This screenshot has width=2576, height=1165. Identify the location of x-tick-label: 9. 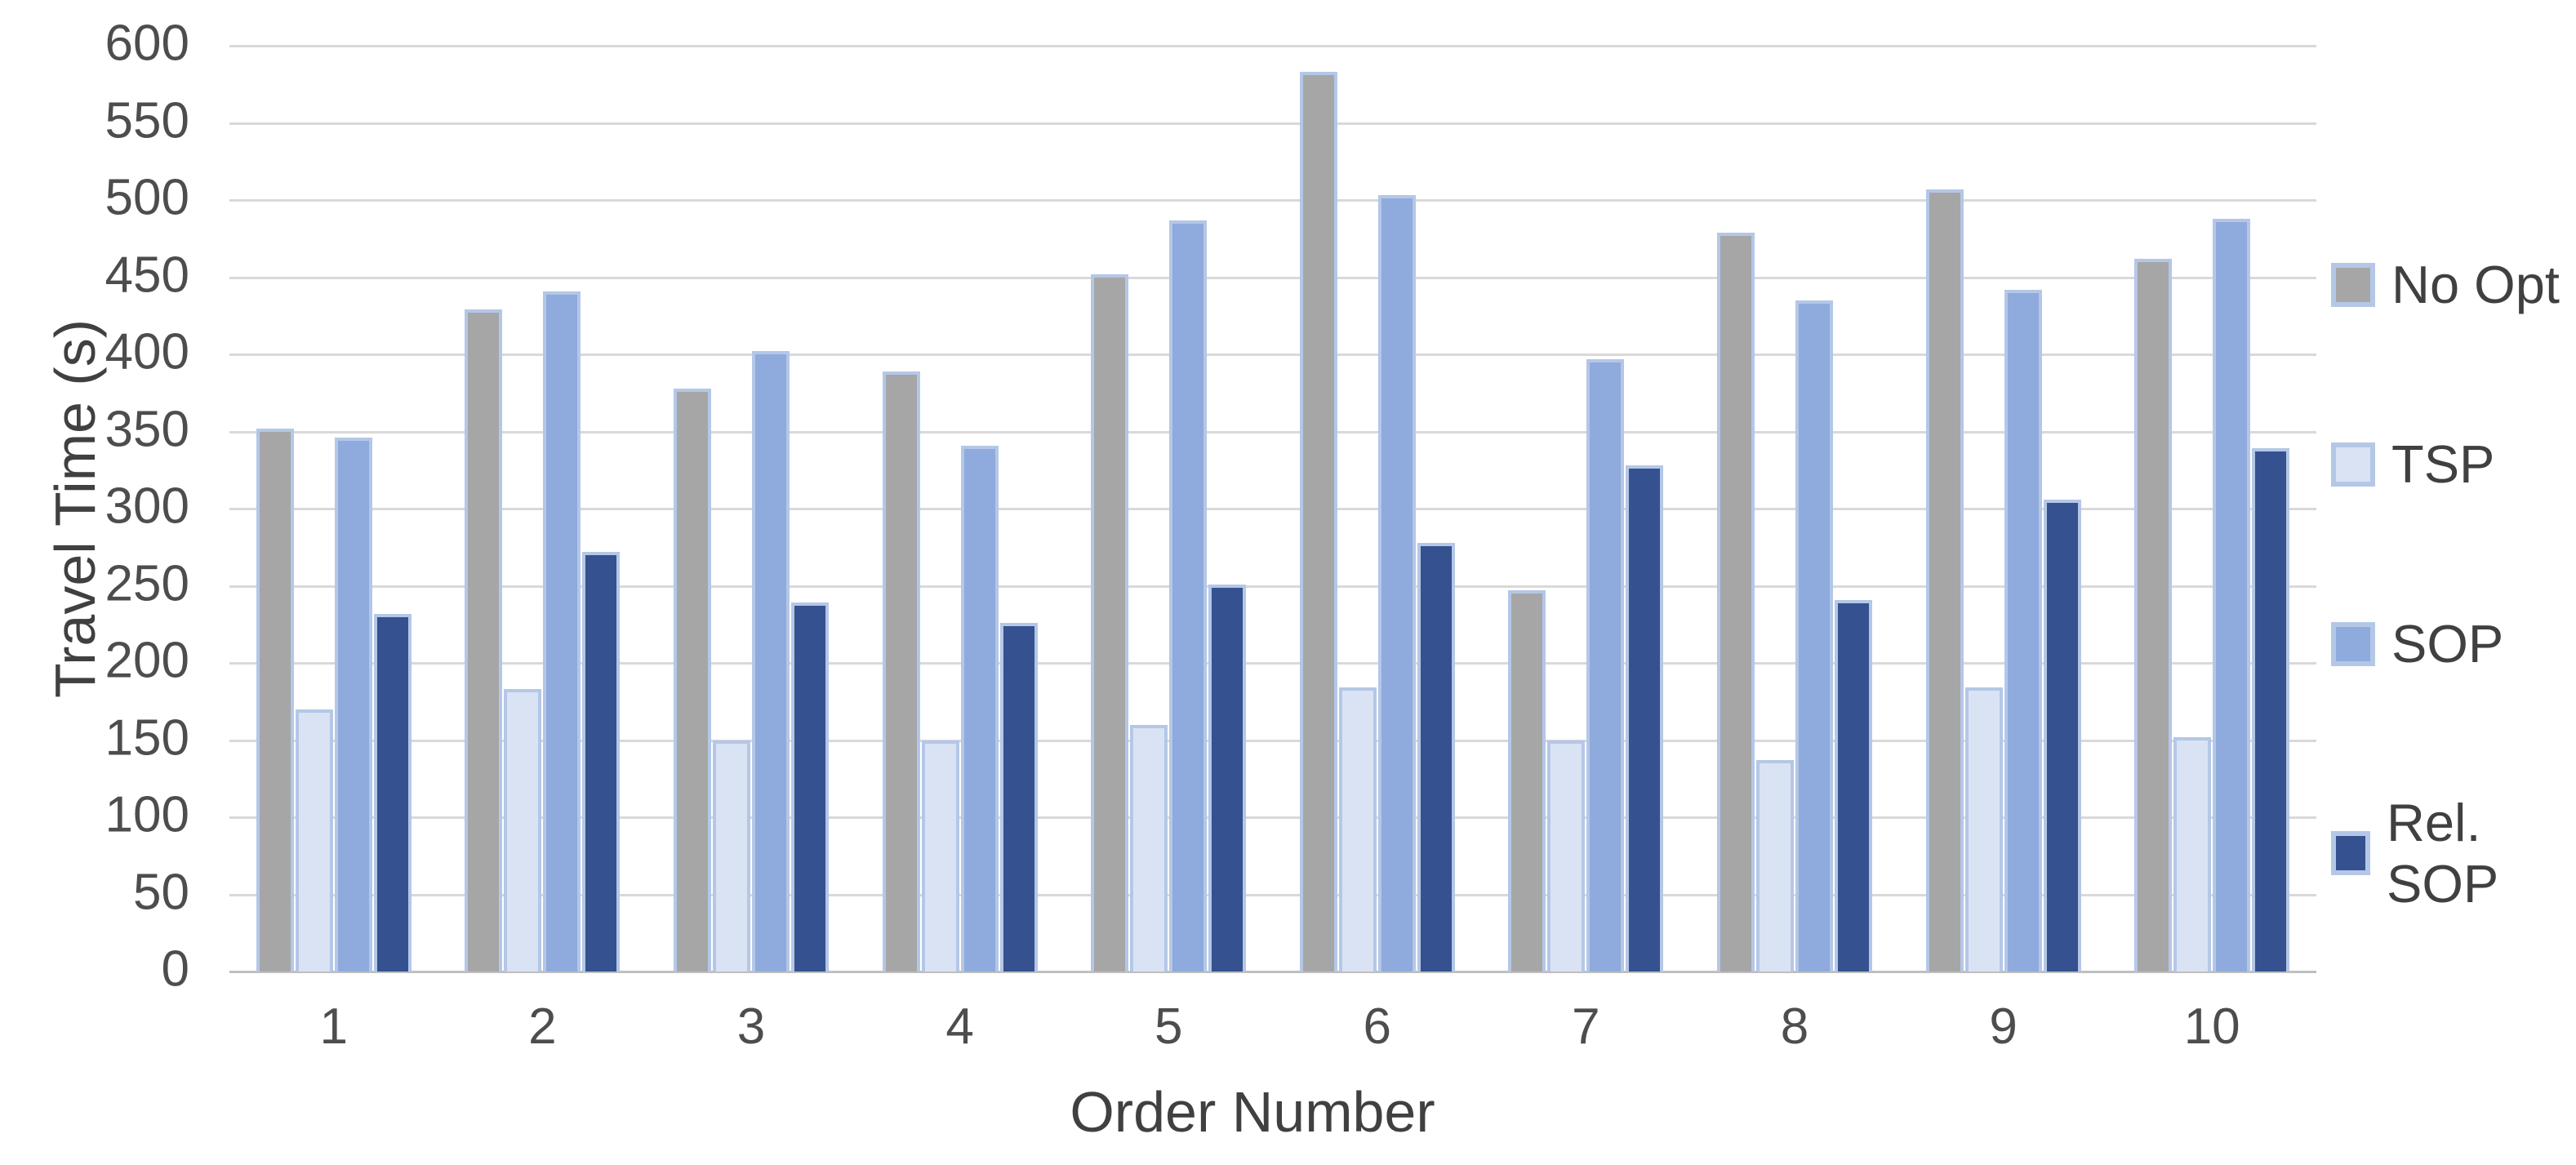
(2003, 1026).